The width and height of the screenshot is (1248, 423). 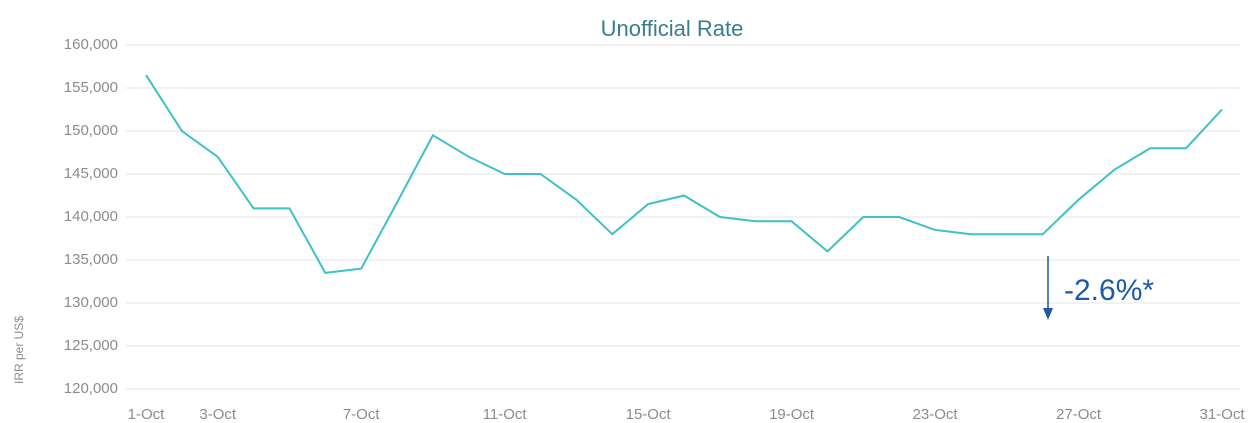 I want to click on y-axis-label: IRR per US$, so click(x=19, y=350).